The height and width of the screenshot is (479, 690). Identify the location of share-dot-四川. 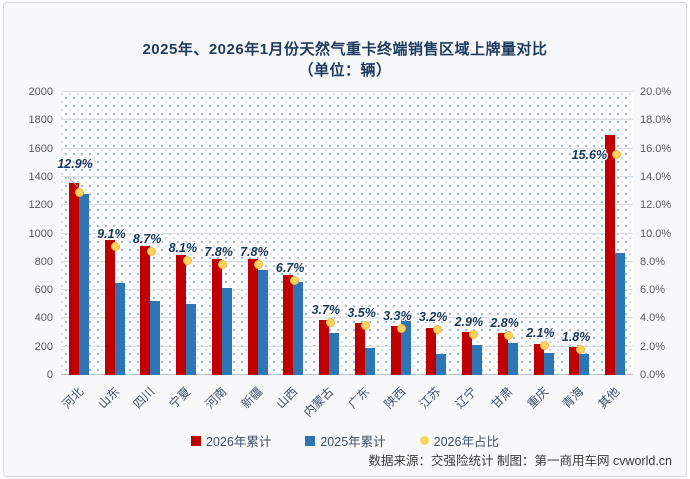
(151, 252).